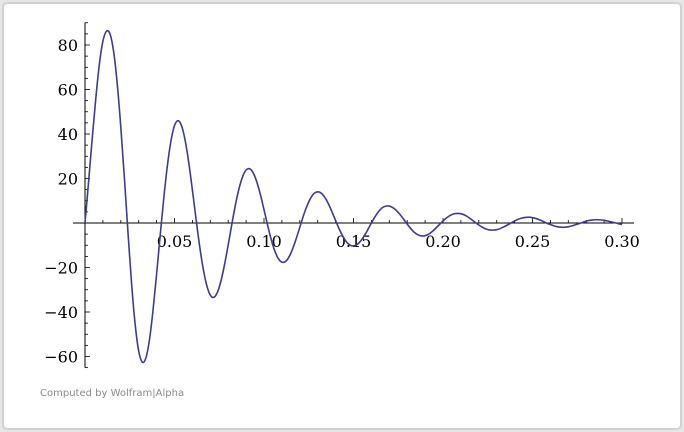 Image resolution: width=684 pixels, height=432 pixels. Describe the element at coordinates (354, 241) in the screenshot. I see `x-tick-label: 0.15` at that location.